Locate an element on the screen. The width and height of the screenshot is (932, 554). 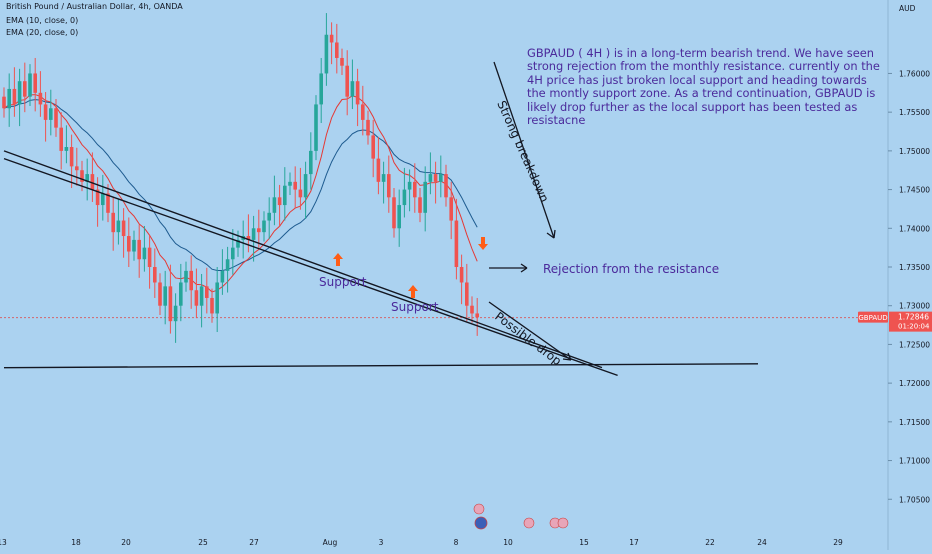
y-tick-label: 1.74500 is located at coordinates (914, 190).